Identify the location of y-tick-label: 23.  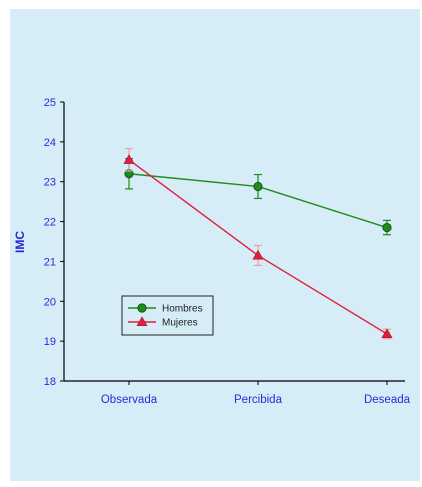
(50, 183).